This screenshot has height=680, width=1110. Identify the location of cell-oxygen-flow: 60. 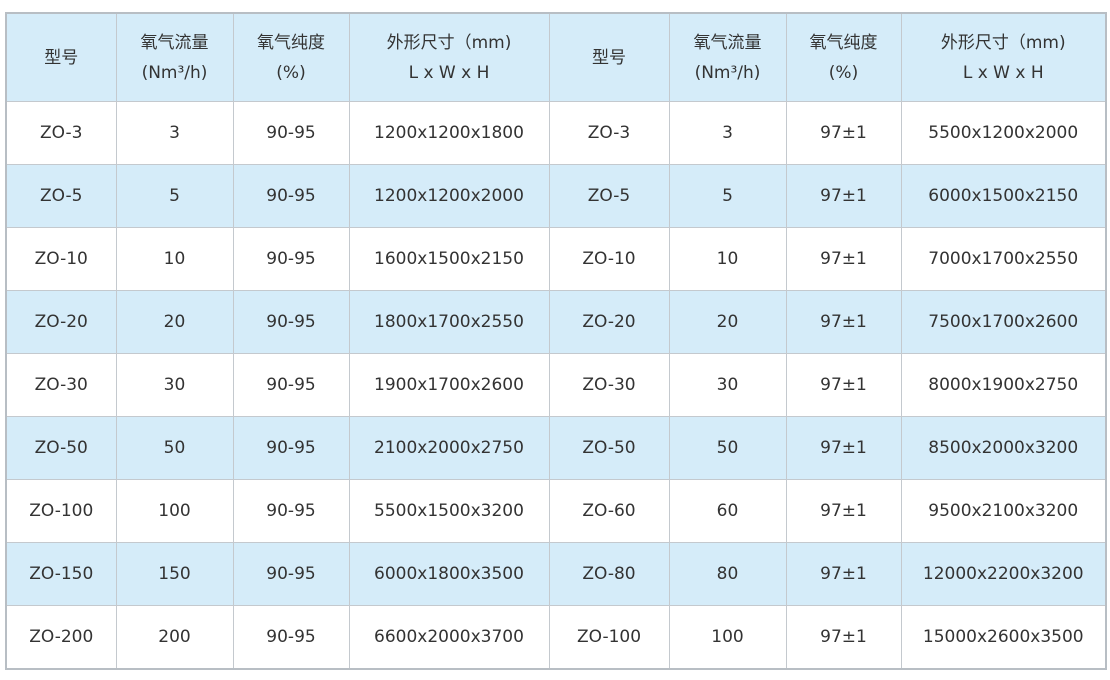
(727, 511).